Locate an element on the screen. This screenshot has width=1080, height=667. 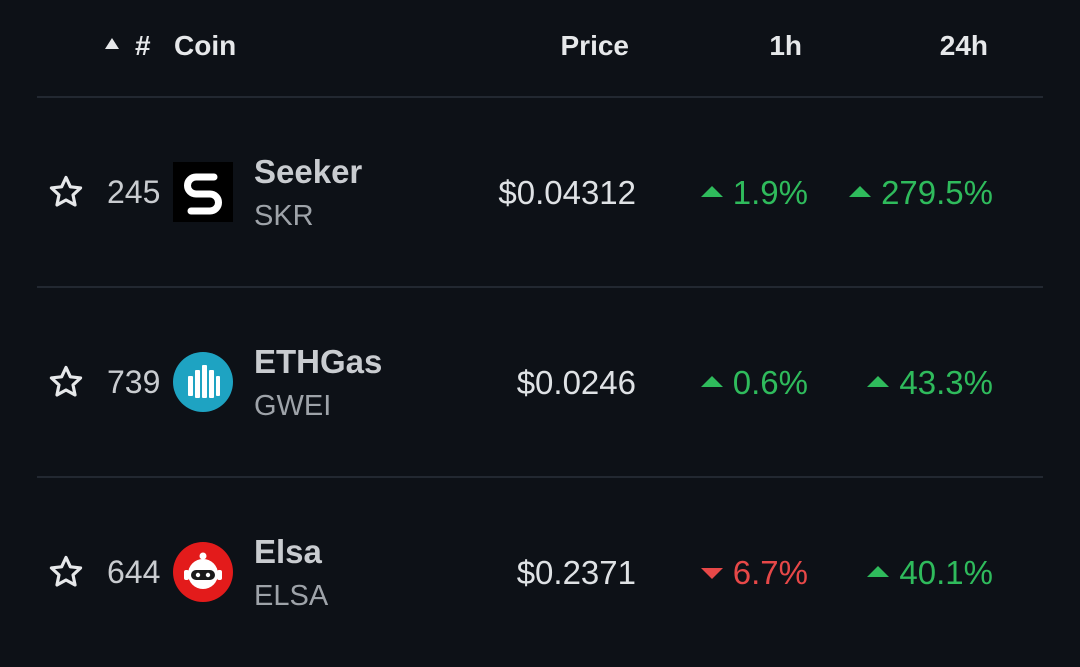
rank-number: 644 is located at coordinates (134, 572).